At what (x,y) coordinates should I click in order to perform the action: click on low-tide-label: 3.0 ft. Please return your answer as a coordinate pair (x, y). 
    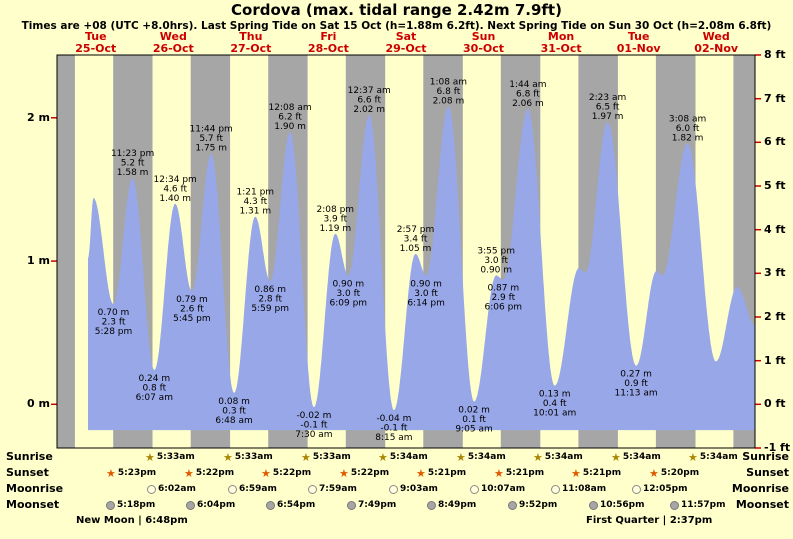
    Looking at the image, I should click on (426, 294).